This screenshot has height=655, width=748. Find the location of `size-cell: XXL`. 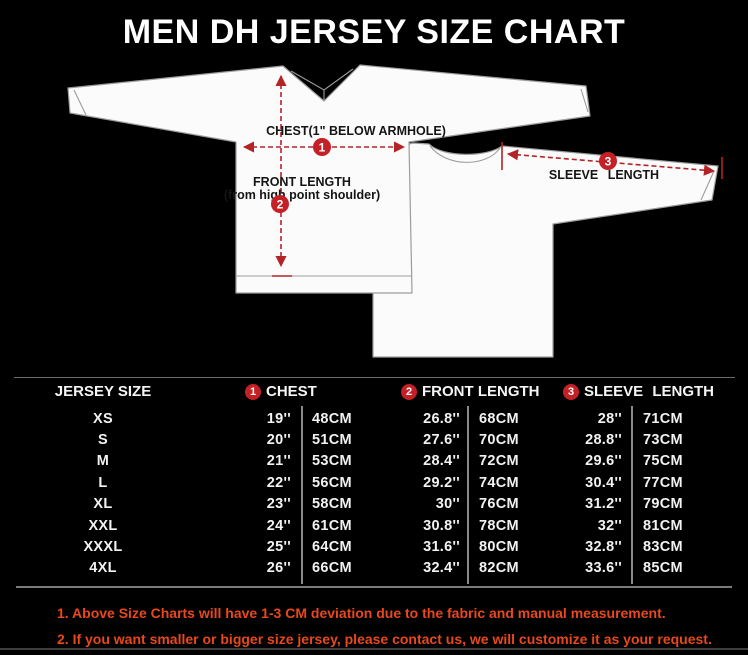

size-cell: XXL is located at coordinates (103, 525).